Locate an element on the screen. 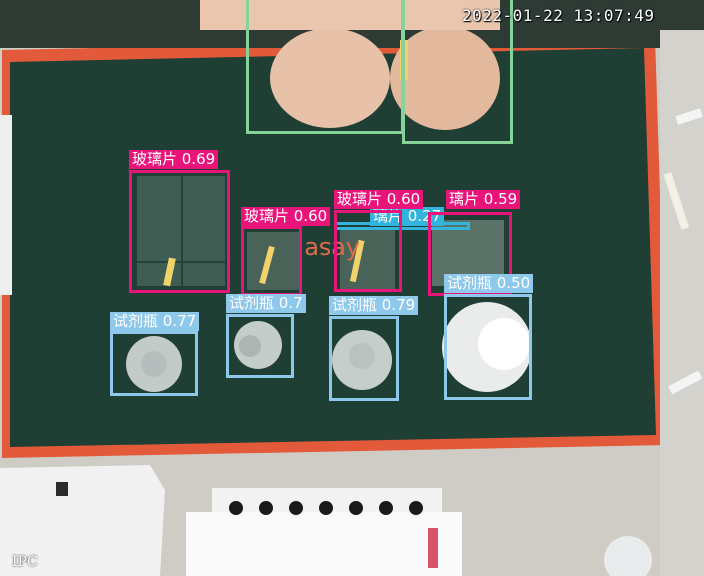 The width and height of the screenshot is (704, 576). glass-slide-detection-label: 璃片 0.59 is located at coordinates (483, 199).